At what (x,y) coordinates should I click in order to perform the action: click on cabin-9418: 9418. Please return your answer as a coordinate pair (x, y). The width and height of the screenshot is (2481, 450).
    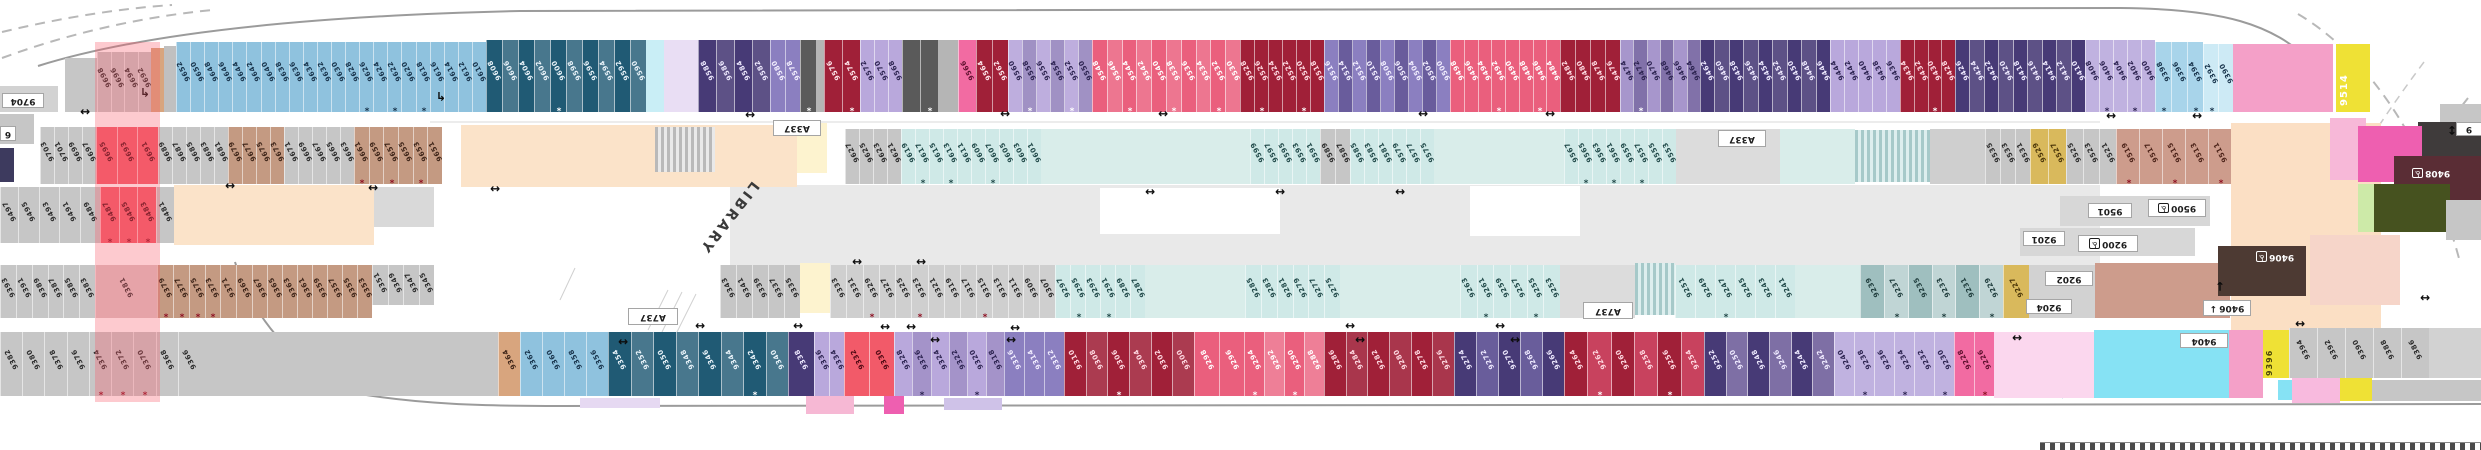
    Looking at the image, I should click on (2020, 76).